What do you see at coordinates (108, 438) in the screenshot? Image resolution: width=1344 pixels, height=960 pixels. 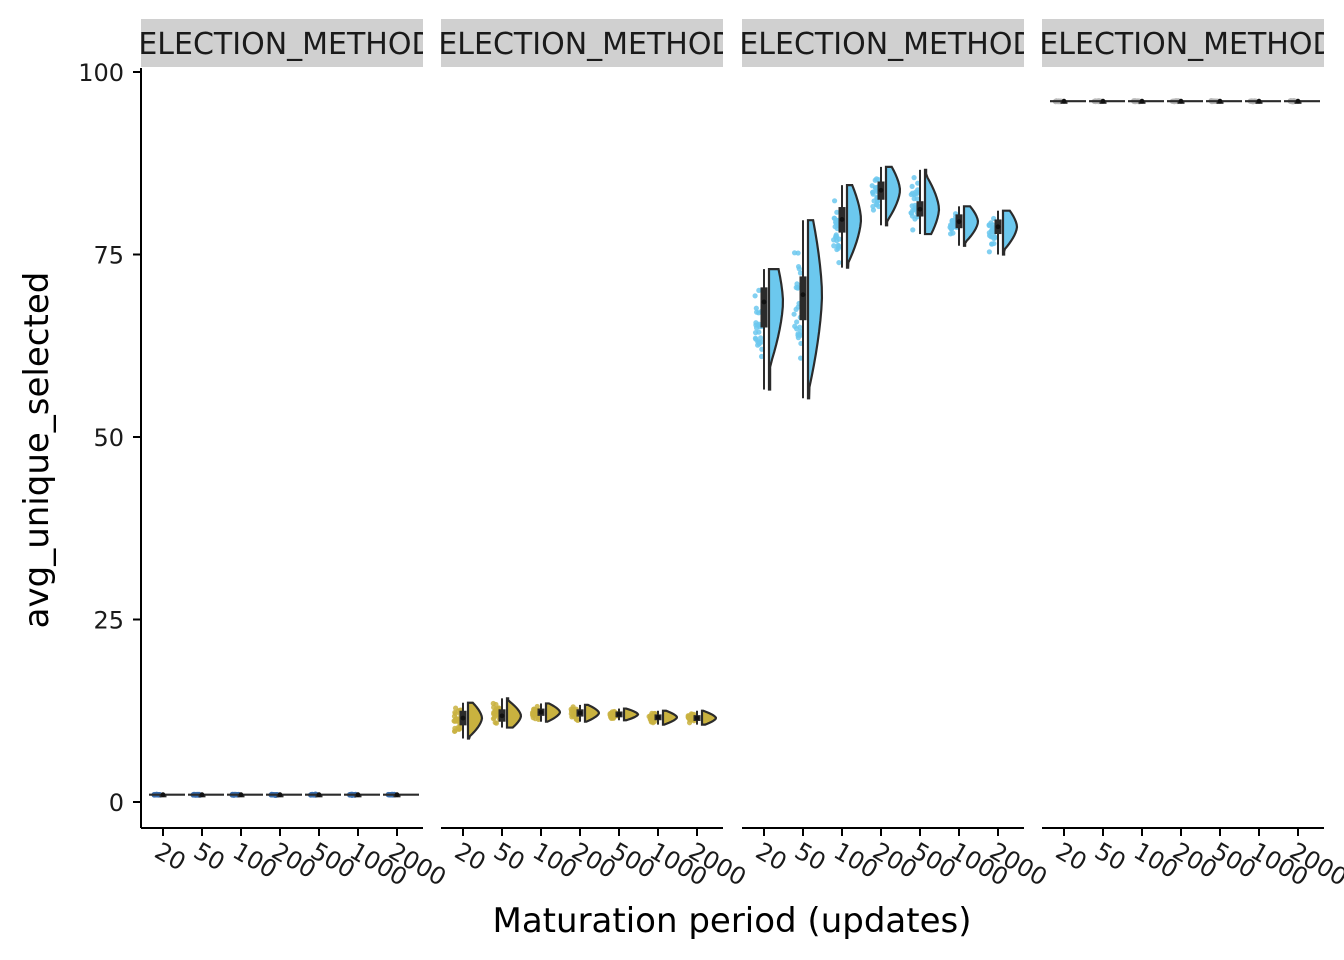 I see `y-tick-label: 50` at bounding box center [108, 438].